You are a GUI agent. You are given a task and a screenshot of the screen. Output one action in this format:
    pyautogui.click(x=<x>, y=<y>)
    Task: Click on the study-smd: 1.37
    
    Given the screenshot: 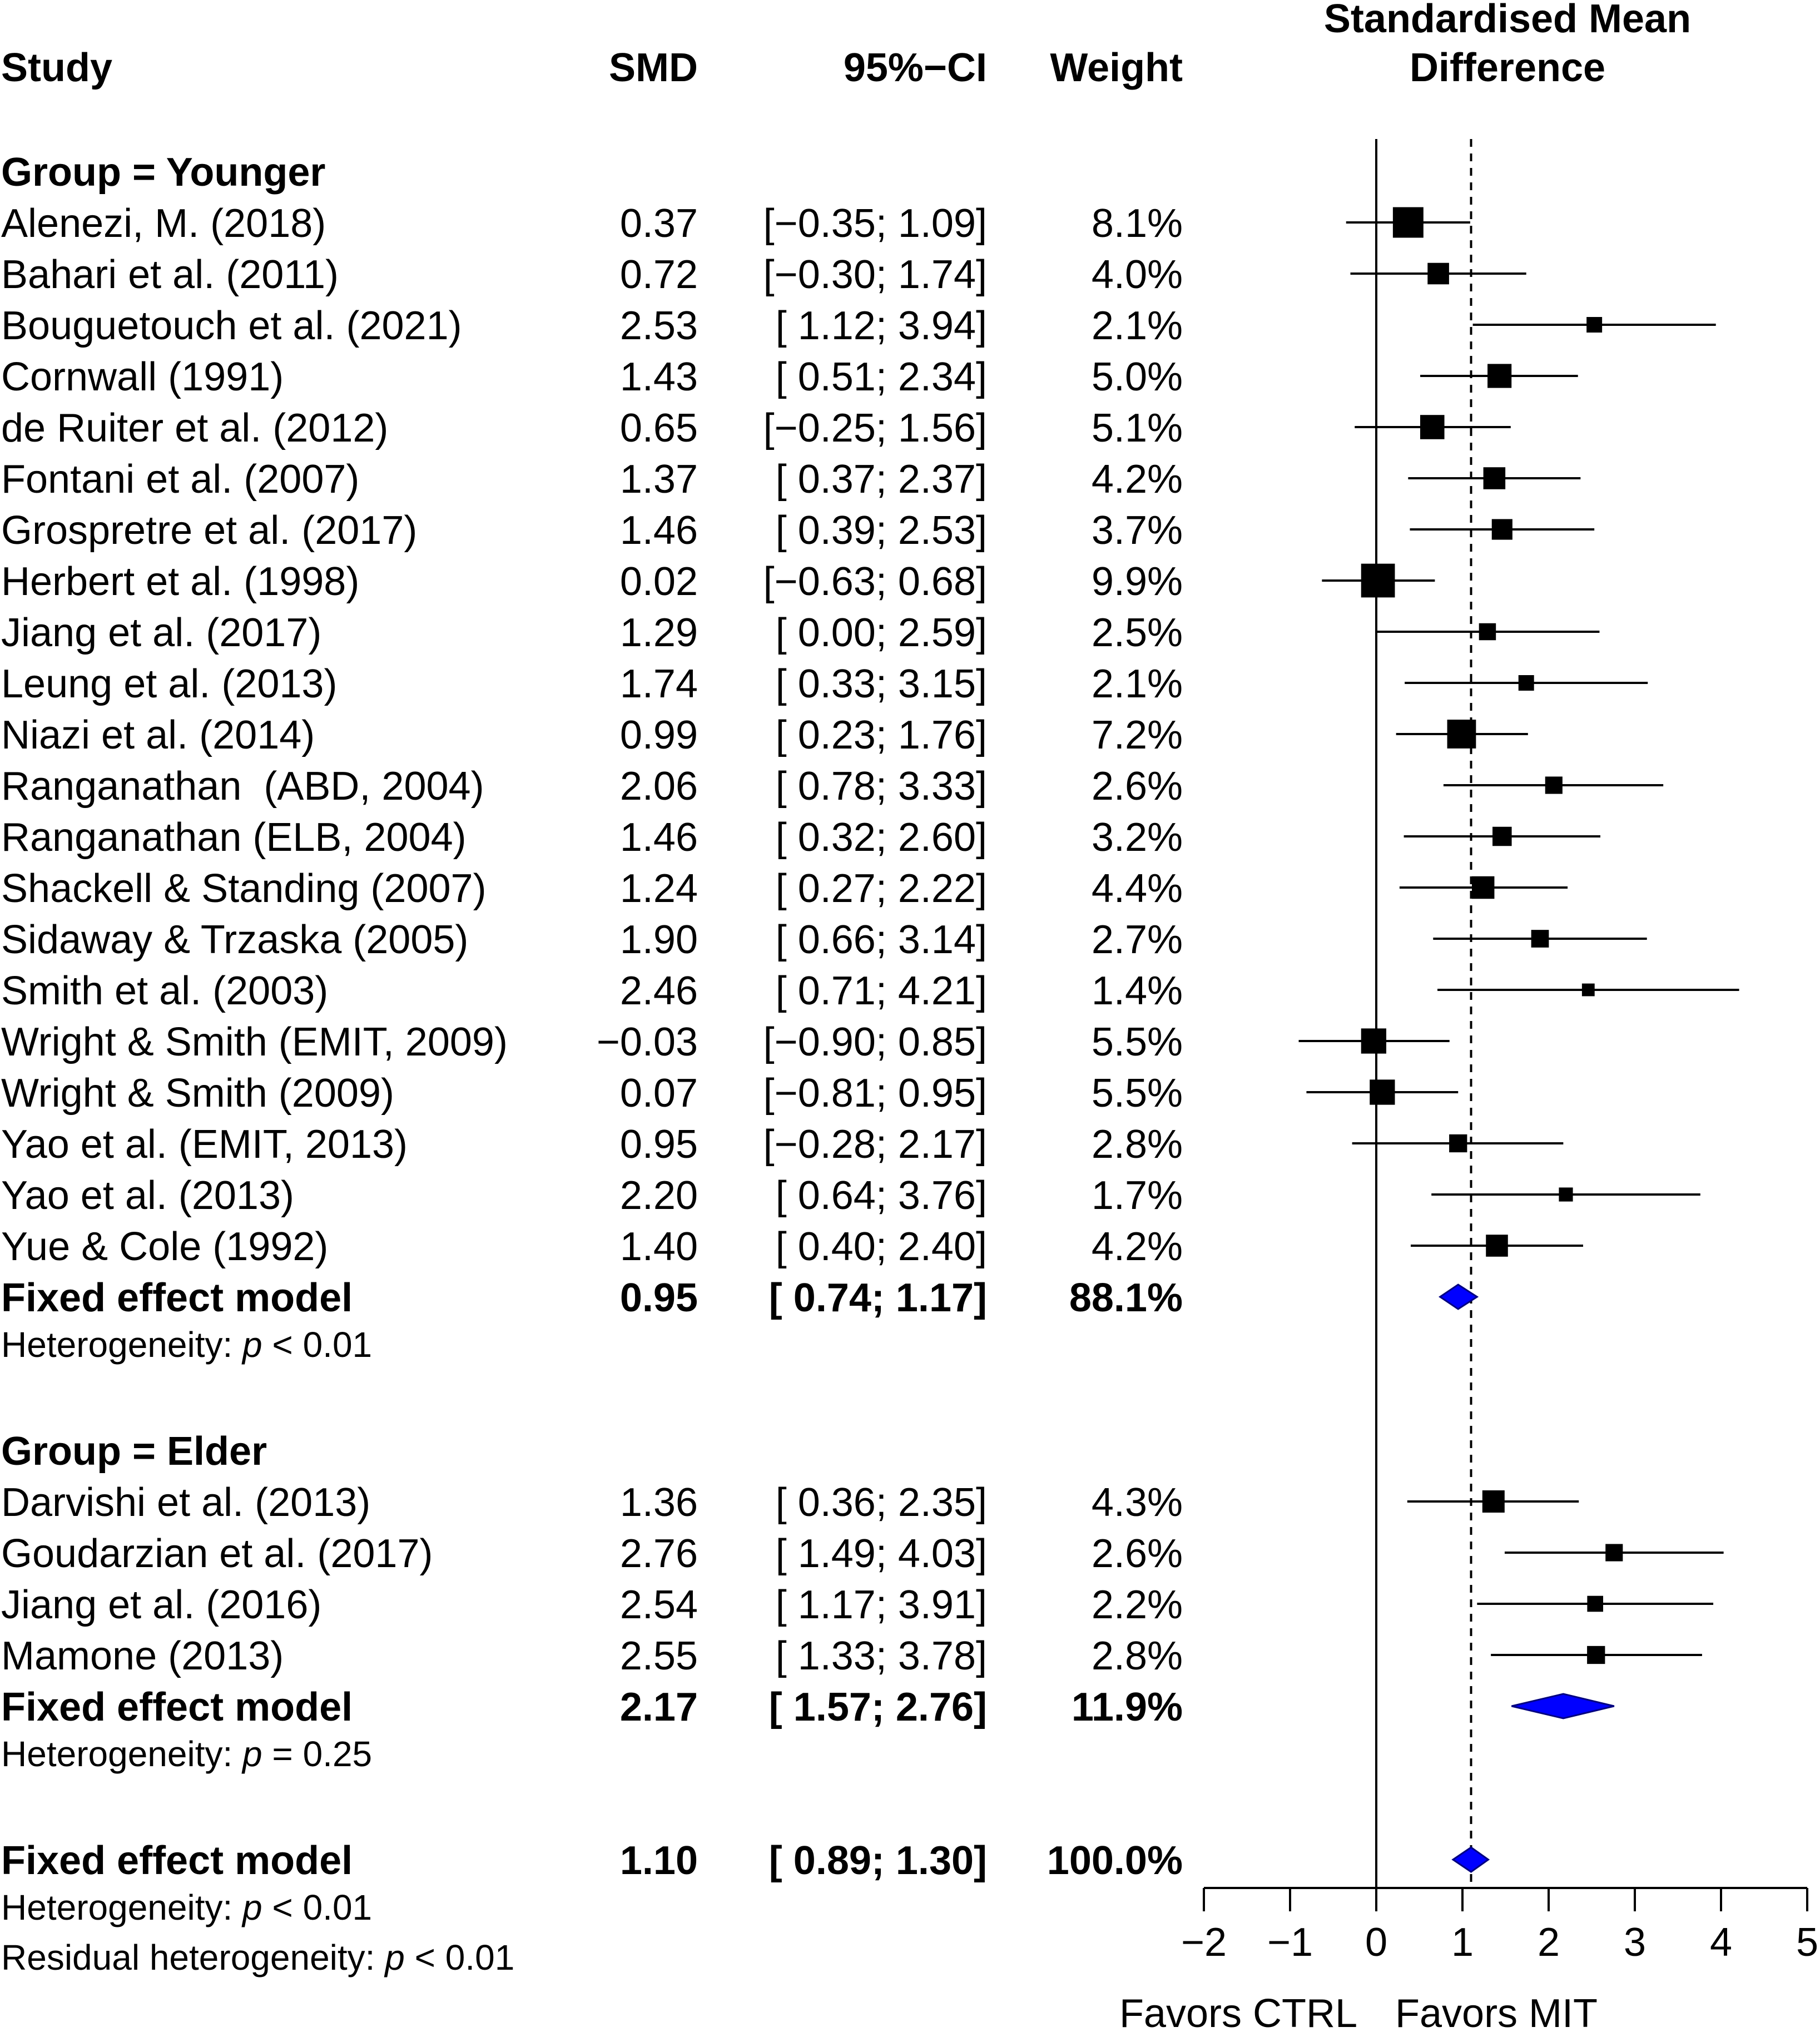 What is the action you would take?
    pyautogui.click(x=659, y=479)
    